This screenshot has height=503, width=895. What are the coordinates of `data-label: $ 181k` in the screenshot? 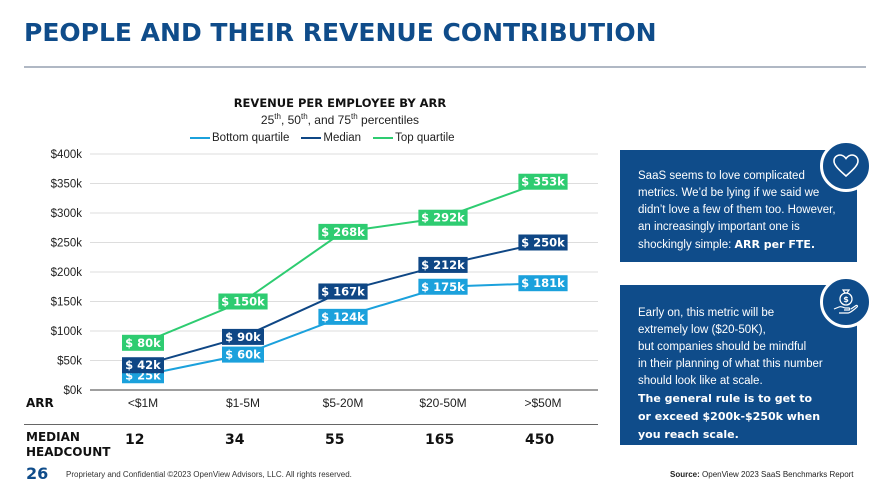 It's located at (543, 283).